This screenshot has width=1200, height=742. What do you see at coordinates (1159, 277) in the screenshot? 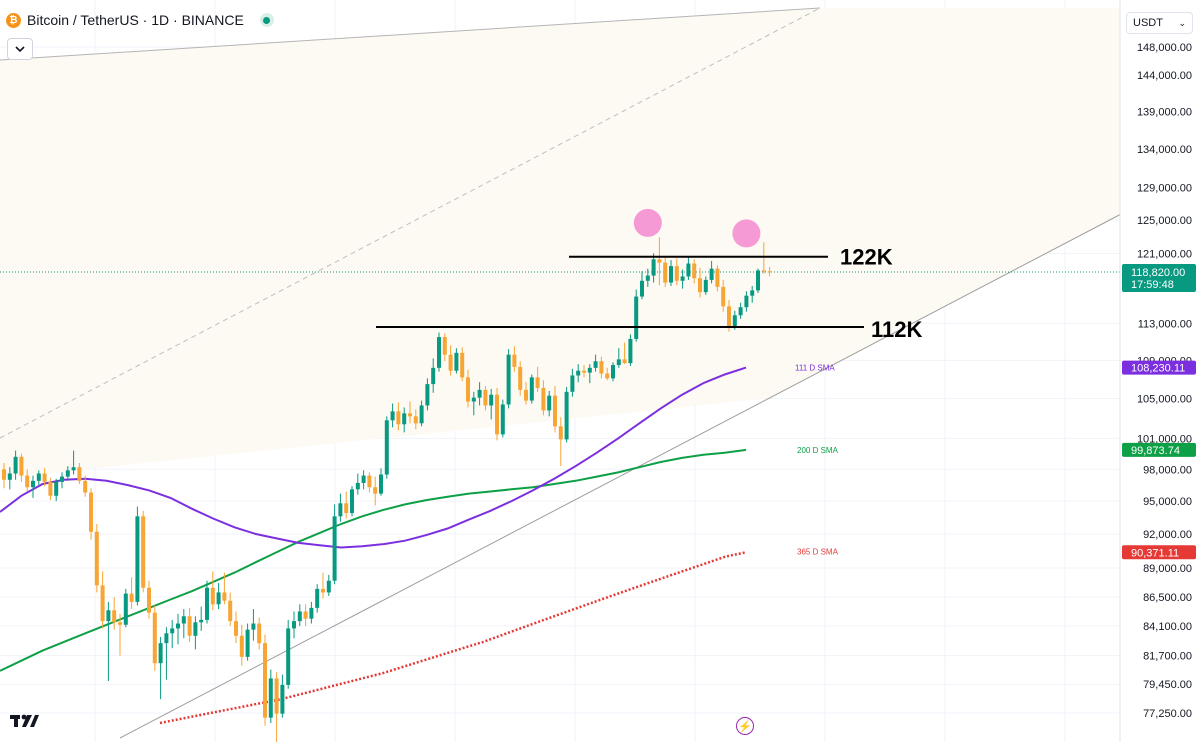
I see `last-price-tag` at bounding box center [1159, 277].